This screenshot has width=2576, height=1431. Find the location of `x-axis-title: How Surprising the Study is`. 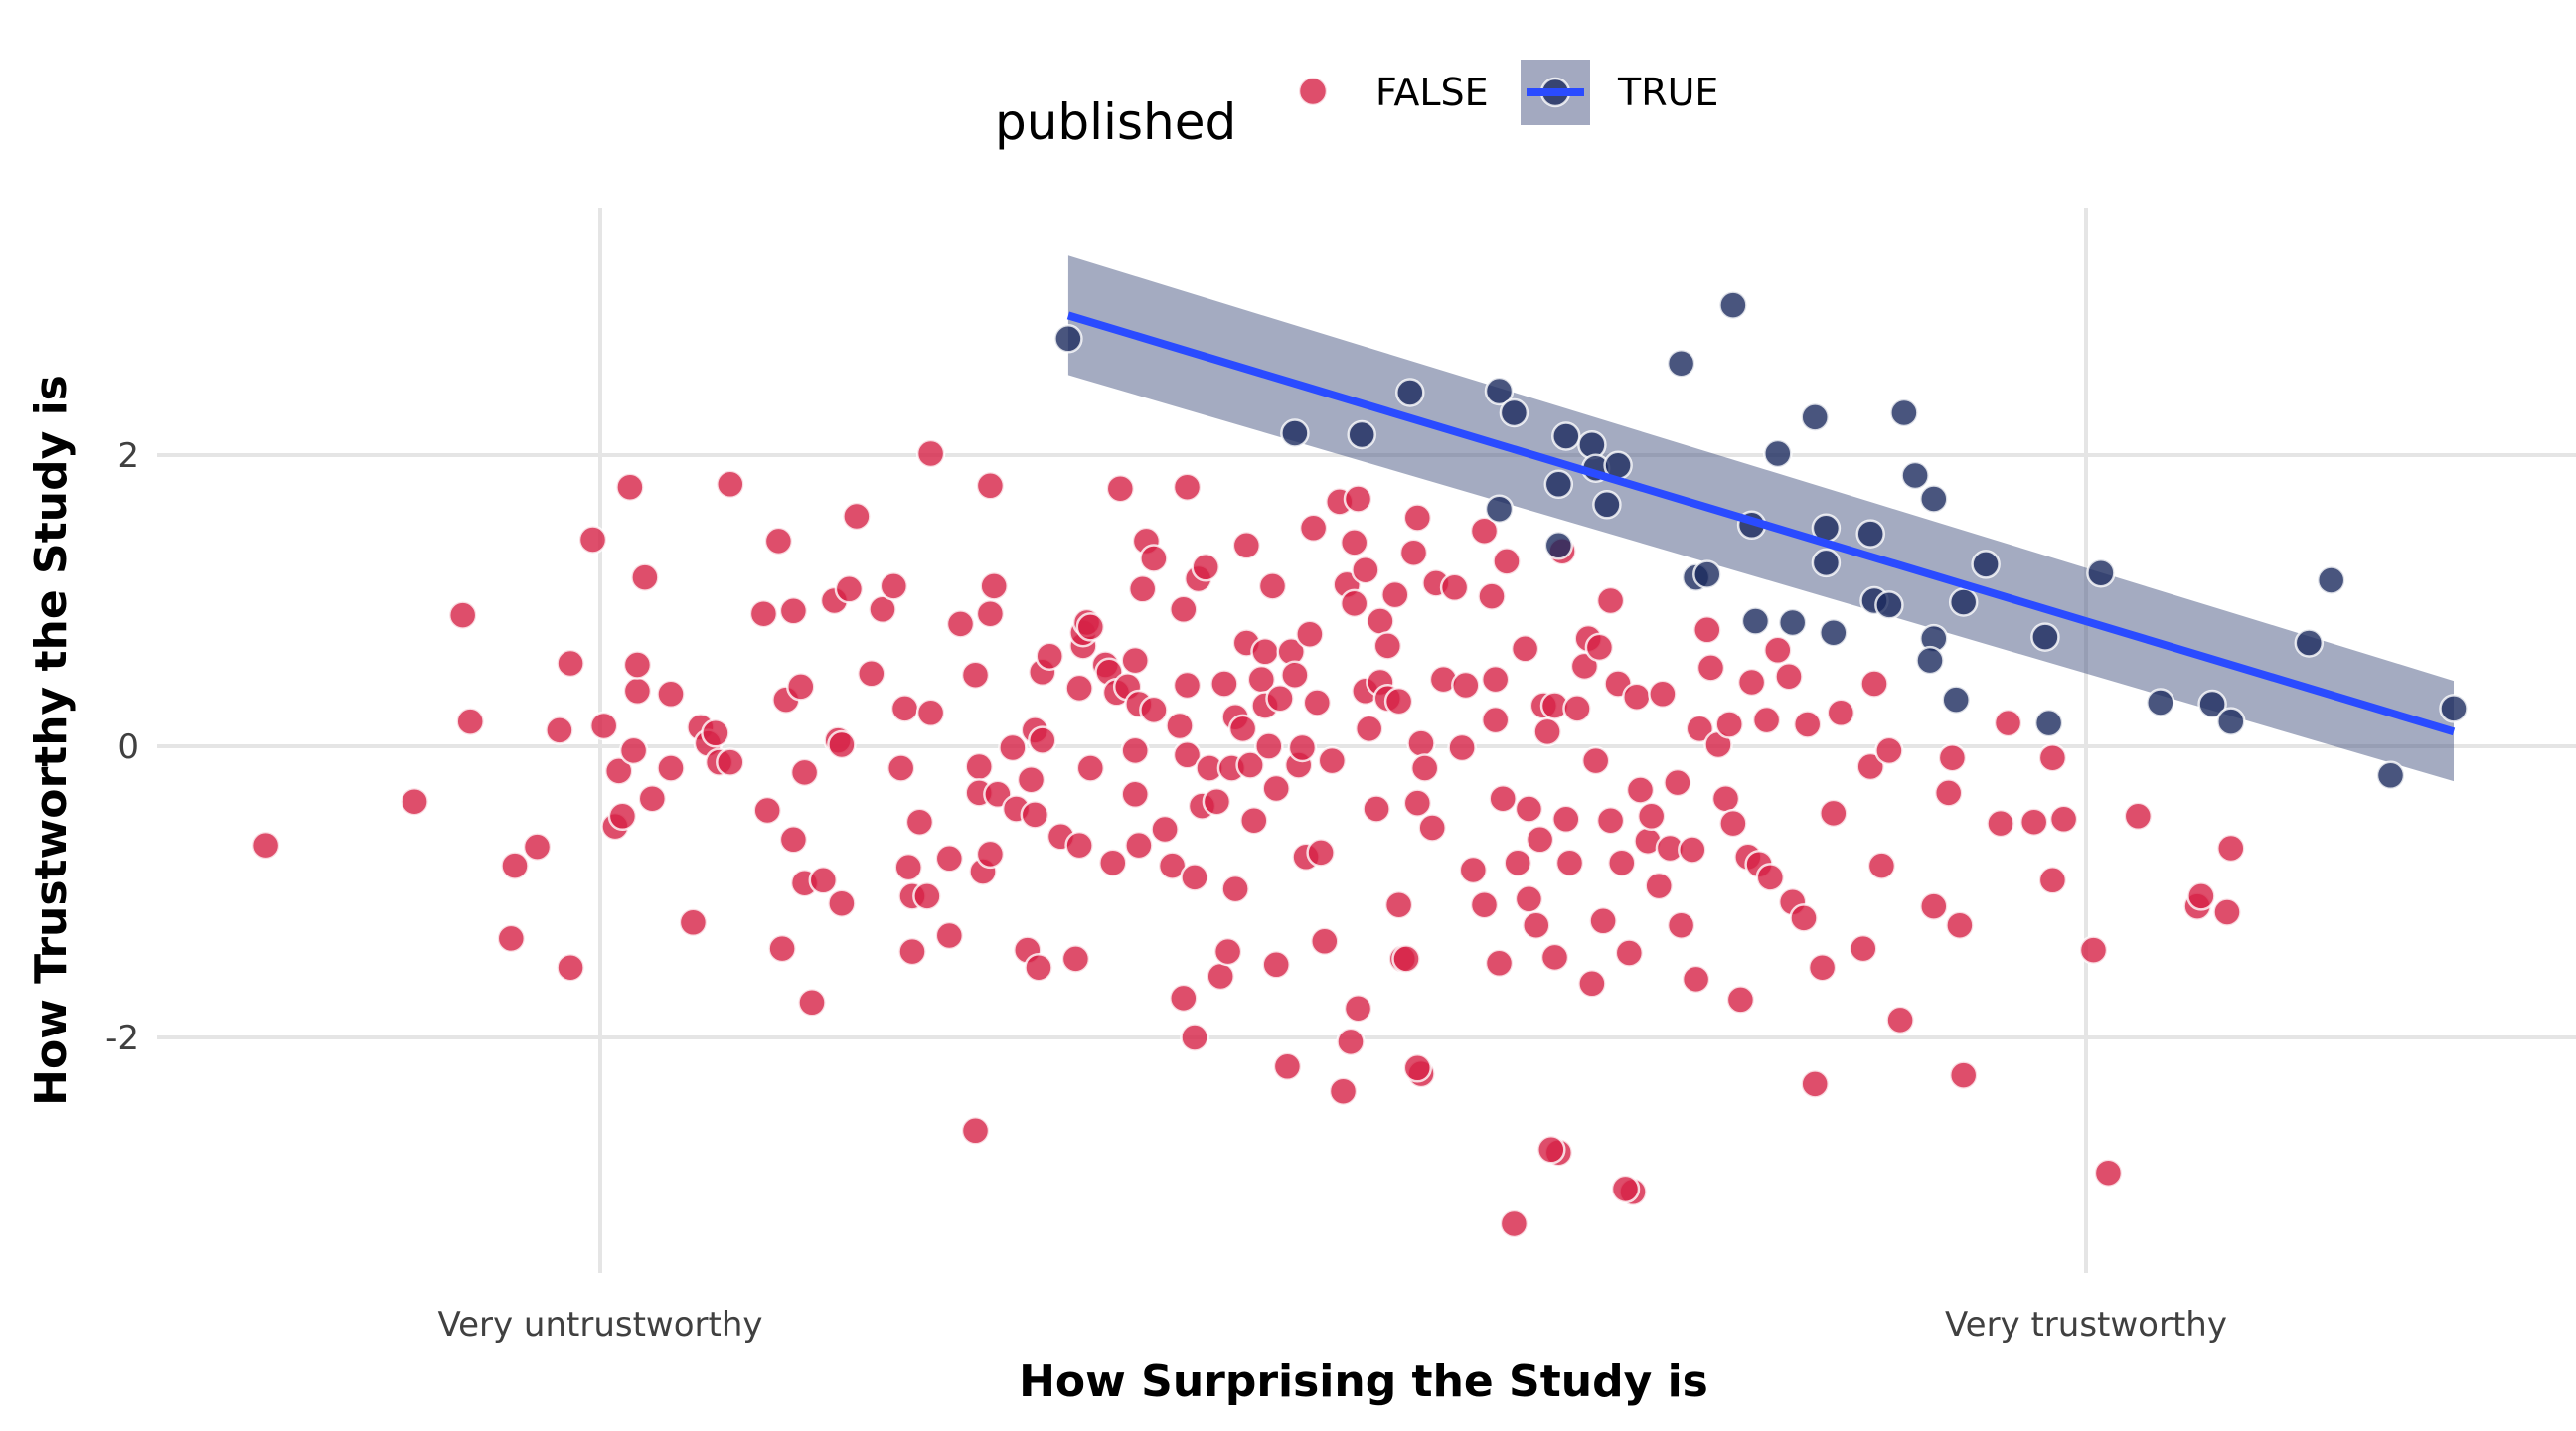

x-axis-title: How Surprising the Study is is located at coordinates (1363, 1381).